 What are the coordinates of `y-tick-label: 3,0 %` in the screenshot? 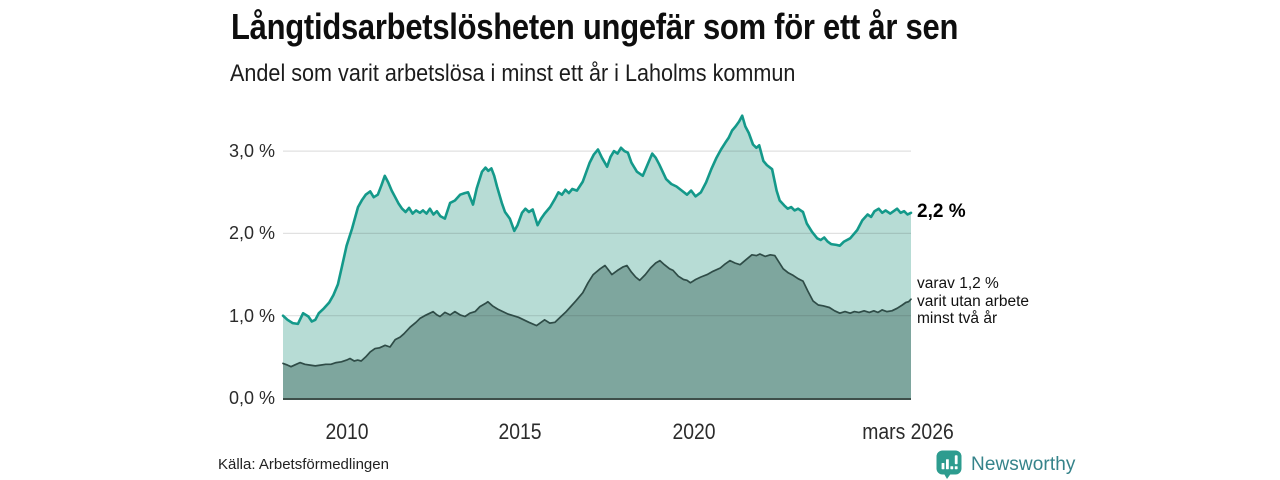 It's located at (251, 151).